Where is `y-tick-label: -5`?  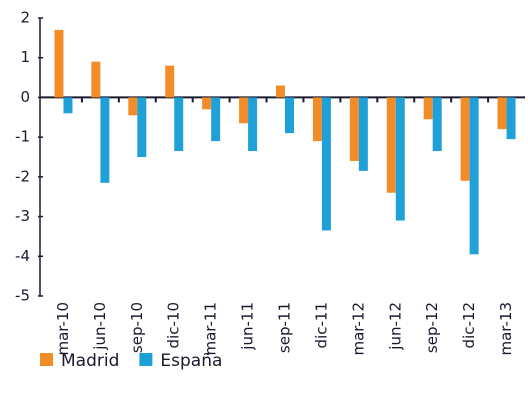 y-tick-label: -5 is located at coordinates (22, 296).